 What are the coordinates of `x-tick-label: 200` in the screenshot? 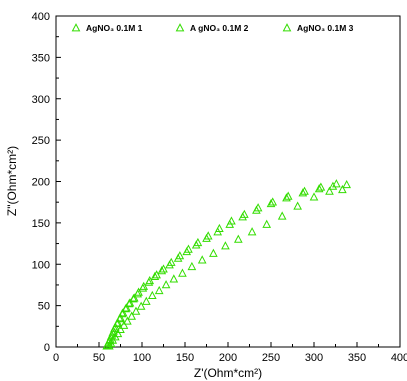 It's located at (228, 358).